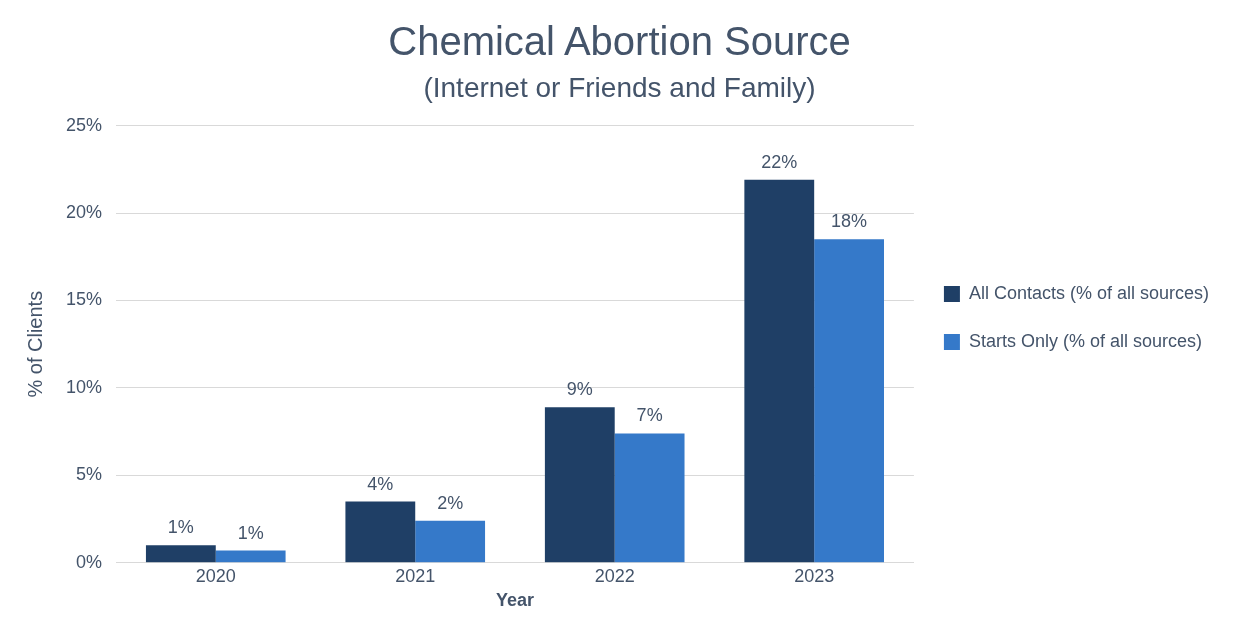 The height and width of the screenshot is (621, 1249). What do you see at coordinates (1089, 292) in the screenshot?
I see `legend-label: All Contacts (% of all sources)` at bounding box center [1089, 292].